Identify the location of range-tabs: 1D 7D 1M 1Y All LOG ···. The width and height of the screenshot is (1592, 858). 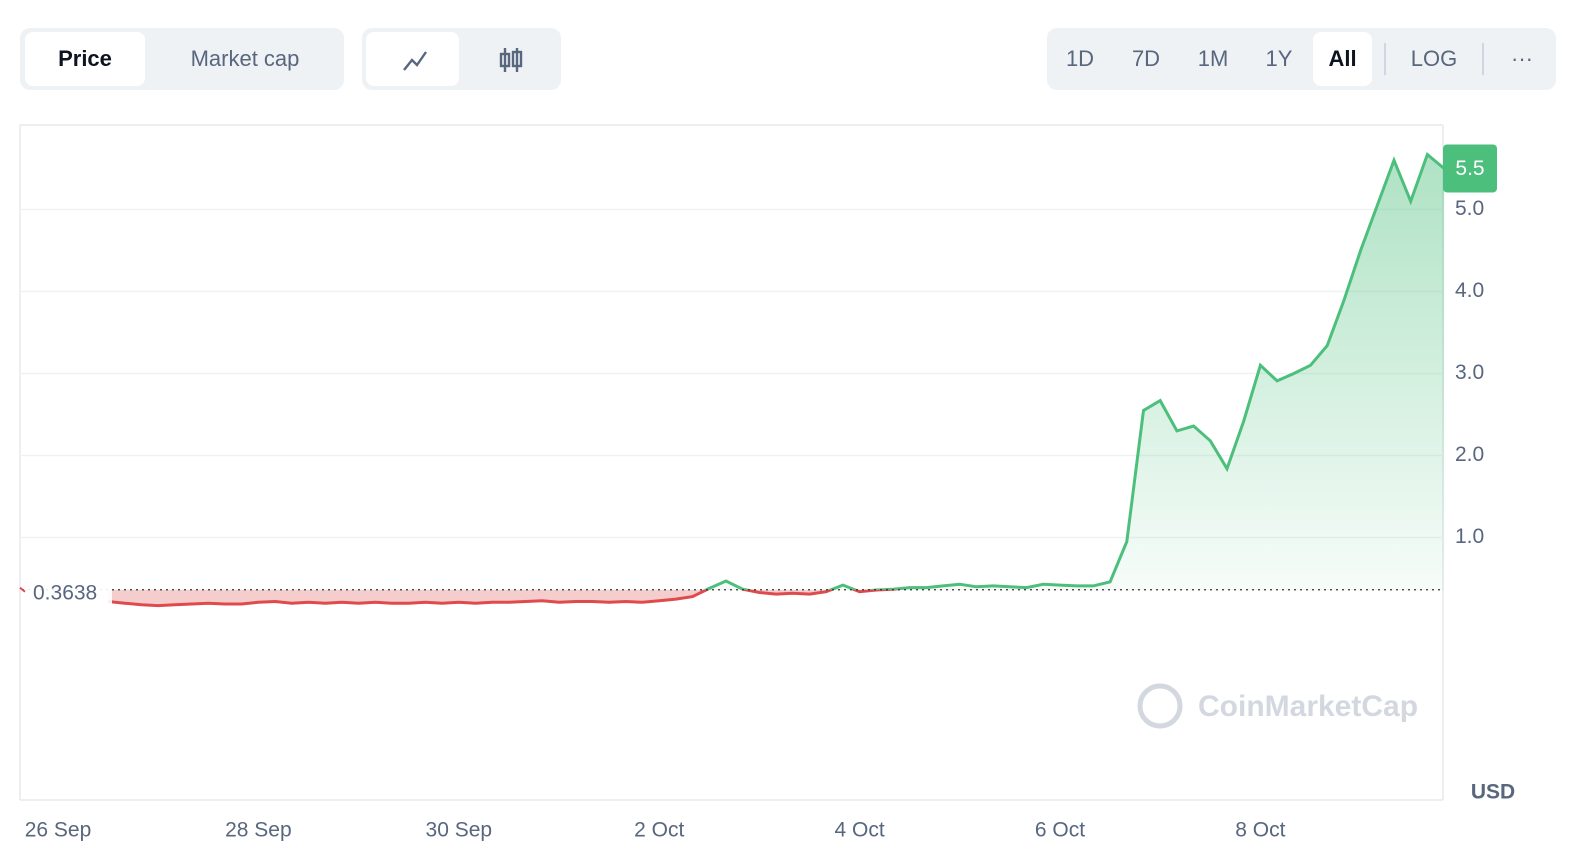
(1301, 59).